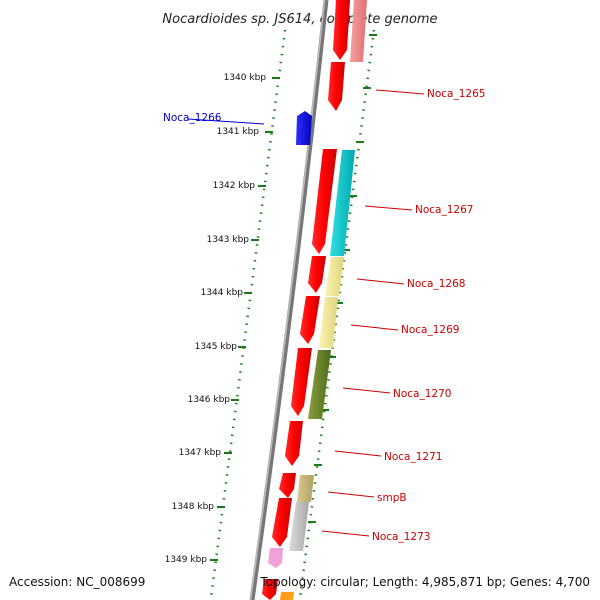 The height and width of the screenshot is (600, 600). What do you see at coordinates (444, 210) in the screenshot?
I see `gene-label-noca-1267: Noca_1267` at bounding box center [444, 210].